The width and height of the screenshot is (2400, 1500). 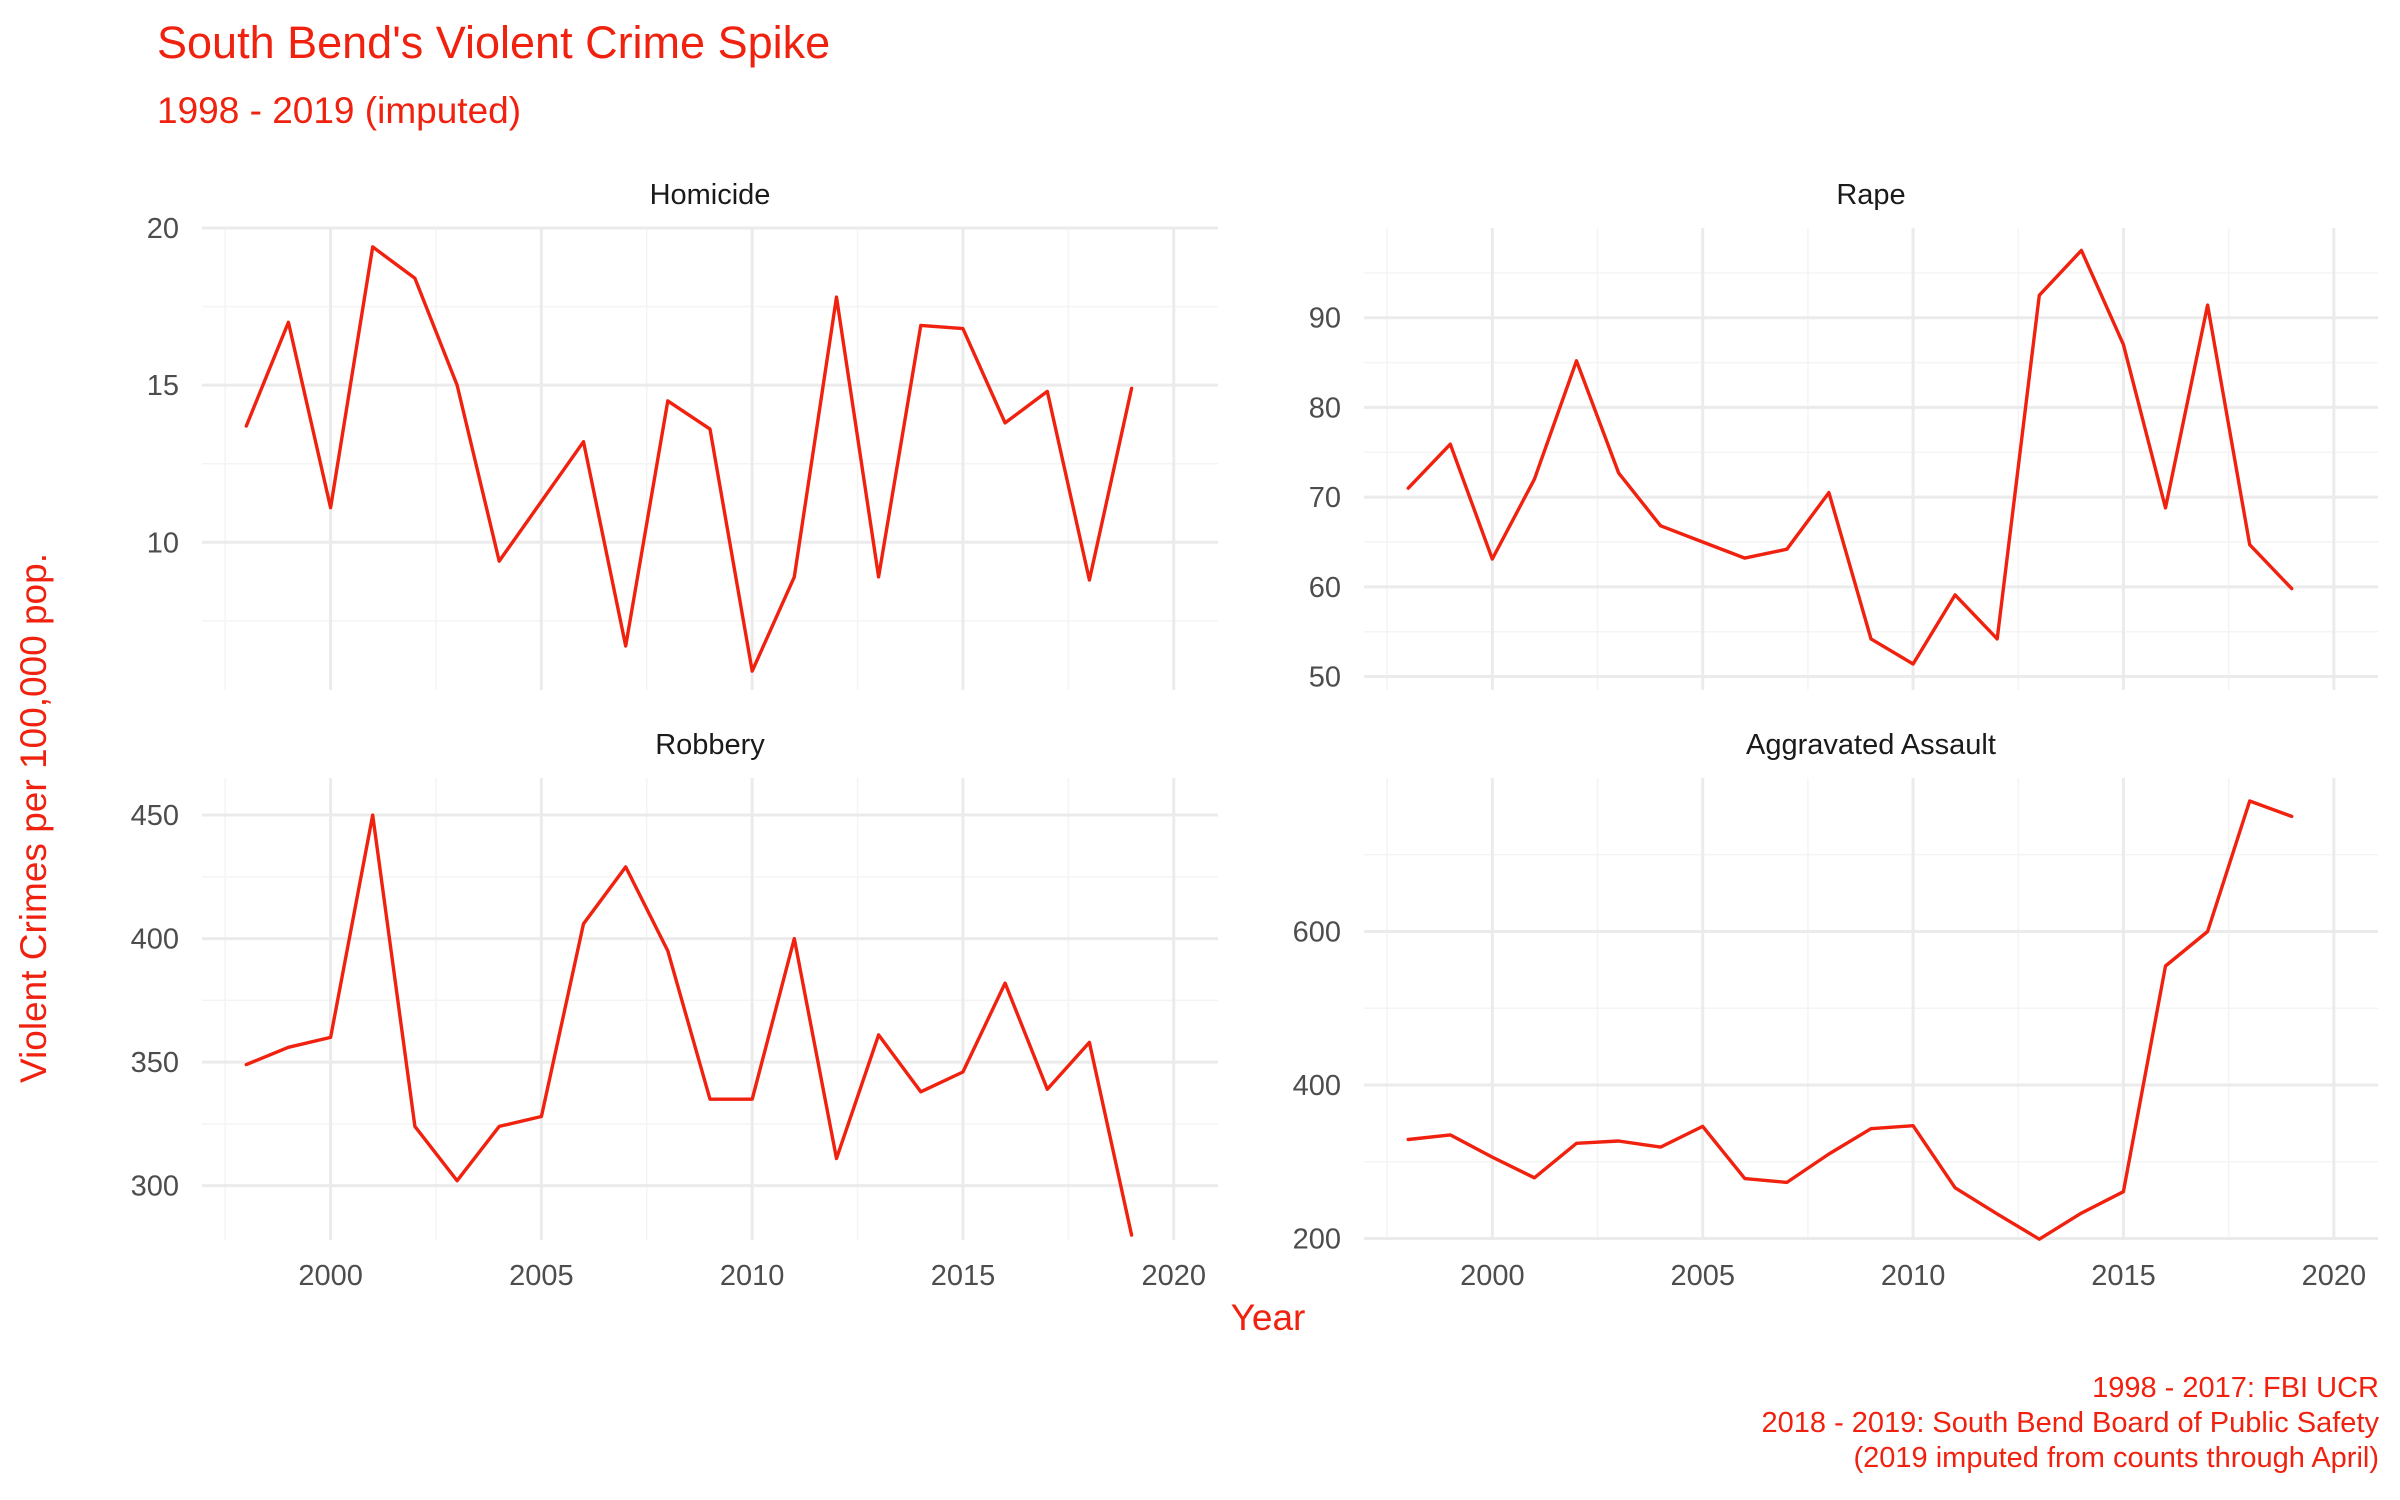 I want to click on y-tick-label: 450, so click(x=155, y=816).